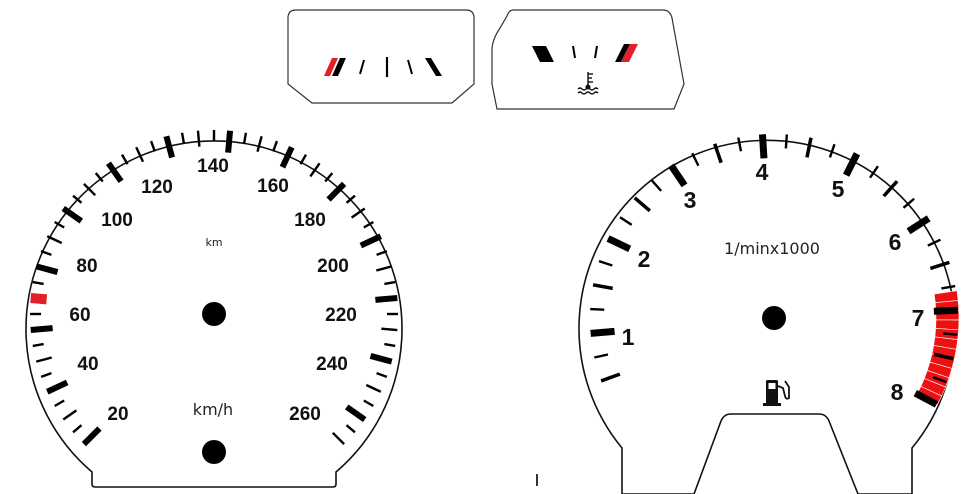 This screenshot has height=494, width=974. What do you see at coordinates (762, 172) in the screenshot?
I see `rpm-label-4: 4` at bounding box center [762, 172].